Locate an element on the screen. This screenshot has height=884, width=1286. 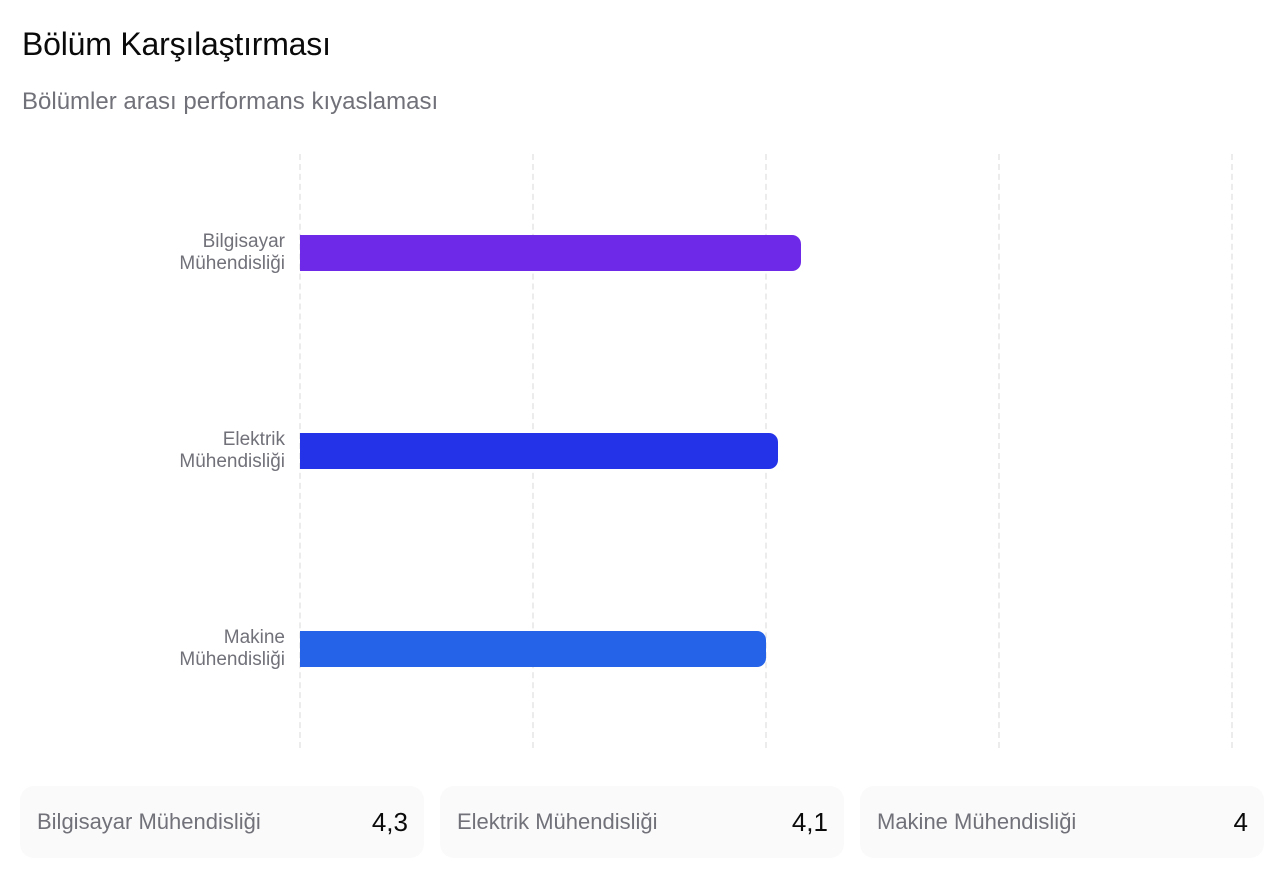
card-label: Makine Mühendisliği is located at coordinates (977, 821).